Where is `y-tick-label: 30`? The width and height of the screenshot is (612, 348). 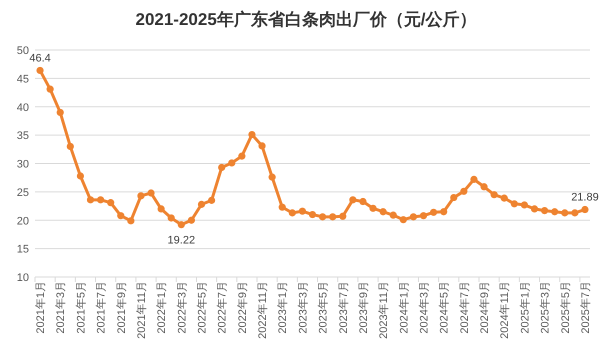
y-tick-label: 30 is located at coordinates (22, 164).